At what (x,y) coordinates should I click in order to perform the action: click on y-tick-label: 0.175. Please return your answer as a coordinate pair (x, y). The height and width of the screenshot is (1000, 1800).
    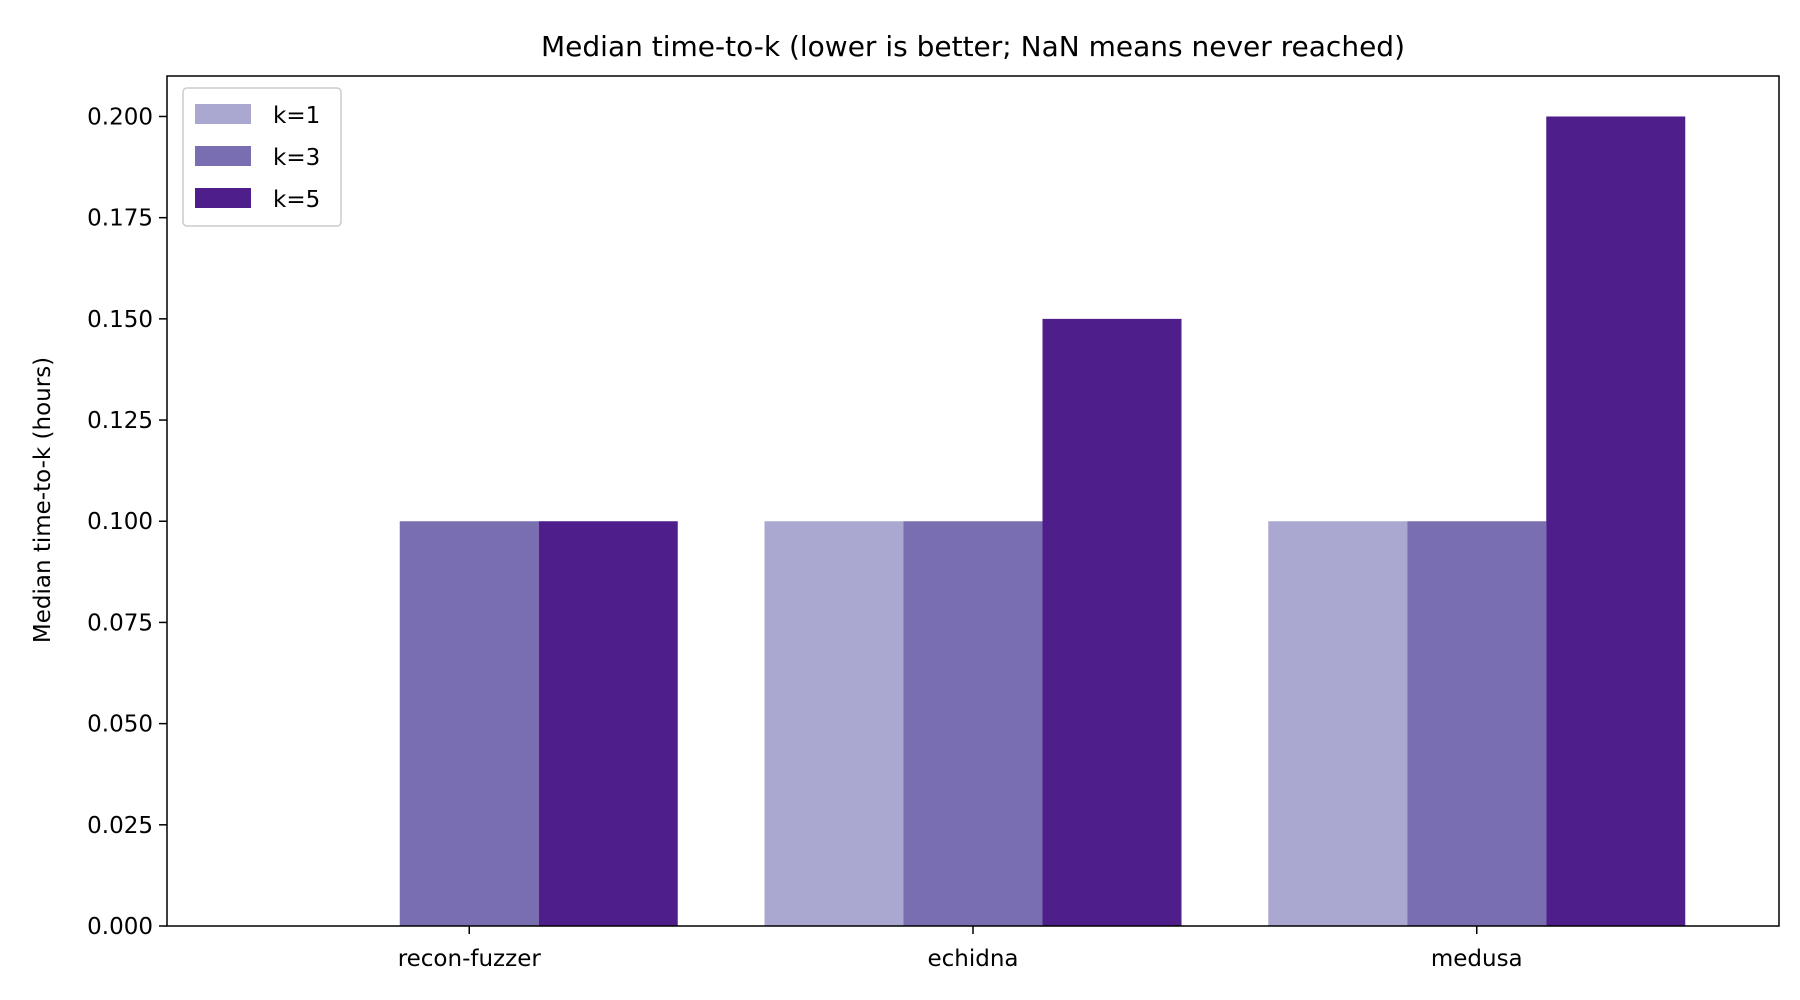
    Looking at the image, I should click on (120, 219).